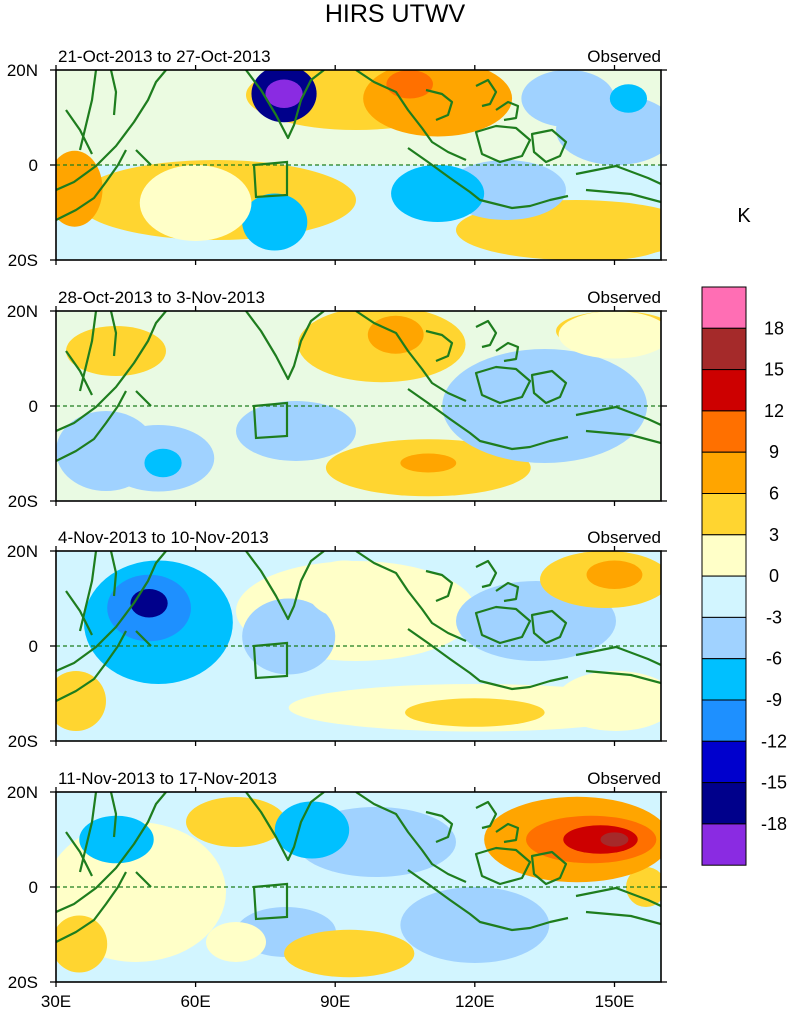 The image size is (791, 1013). Describe the element at coordinates (774, 535) in the screenshot. I see `colorbar-tick-label: 3` at that location.